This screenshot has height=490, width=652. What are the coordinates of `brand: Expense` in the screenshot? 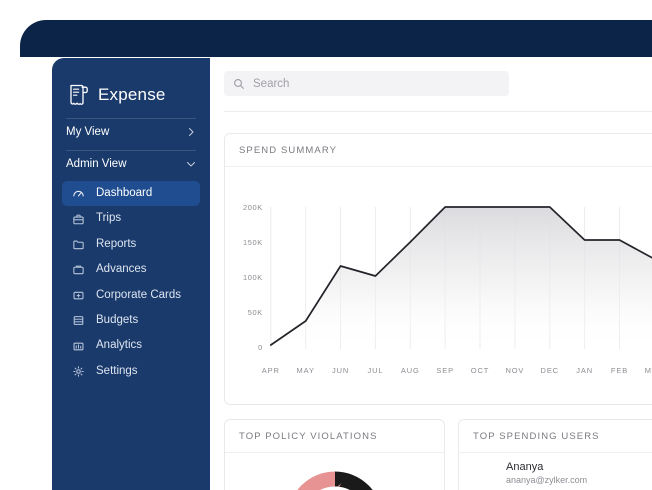 It's located at (131, 85).